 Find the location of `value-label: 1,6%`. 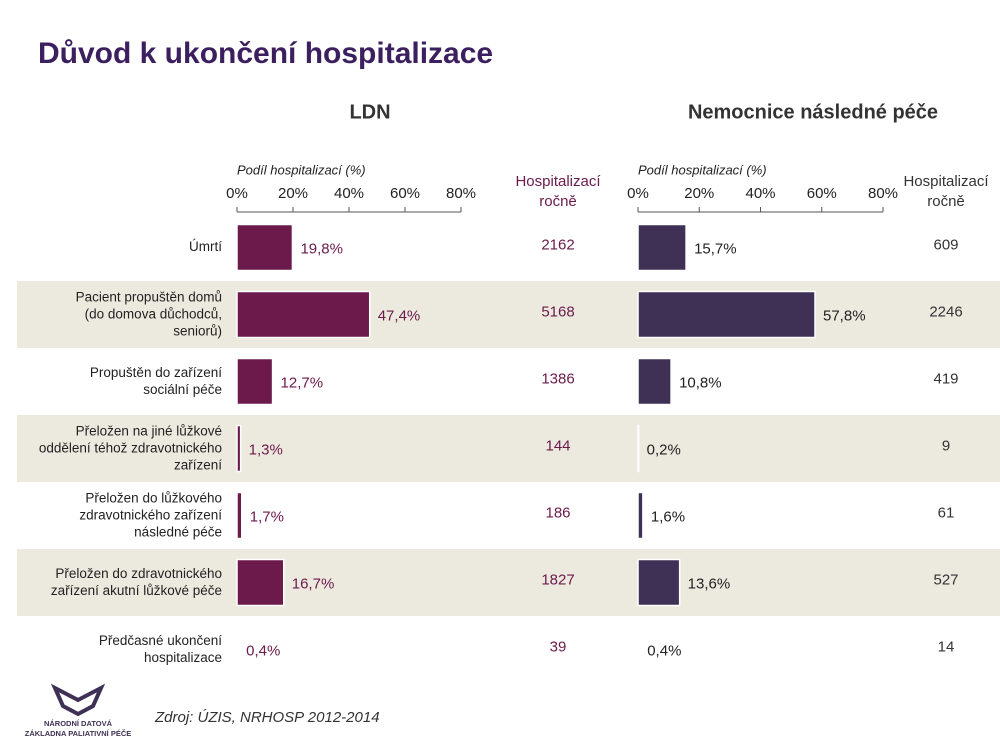

value-label: 1,6% is located at coordinates (668, 516).